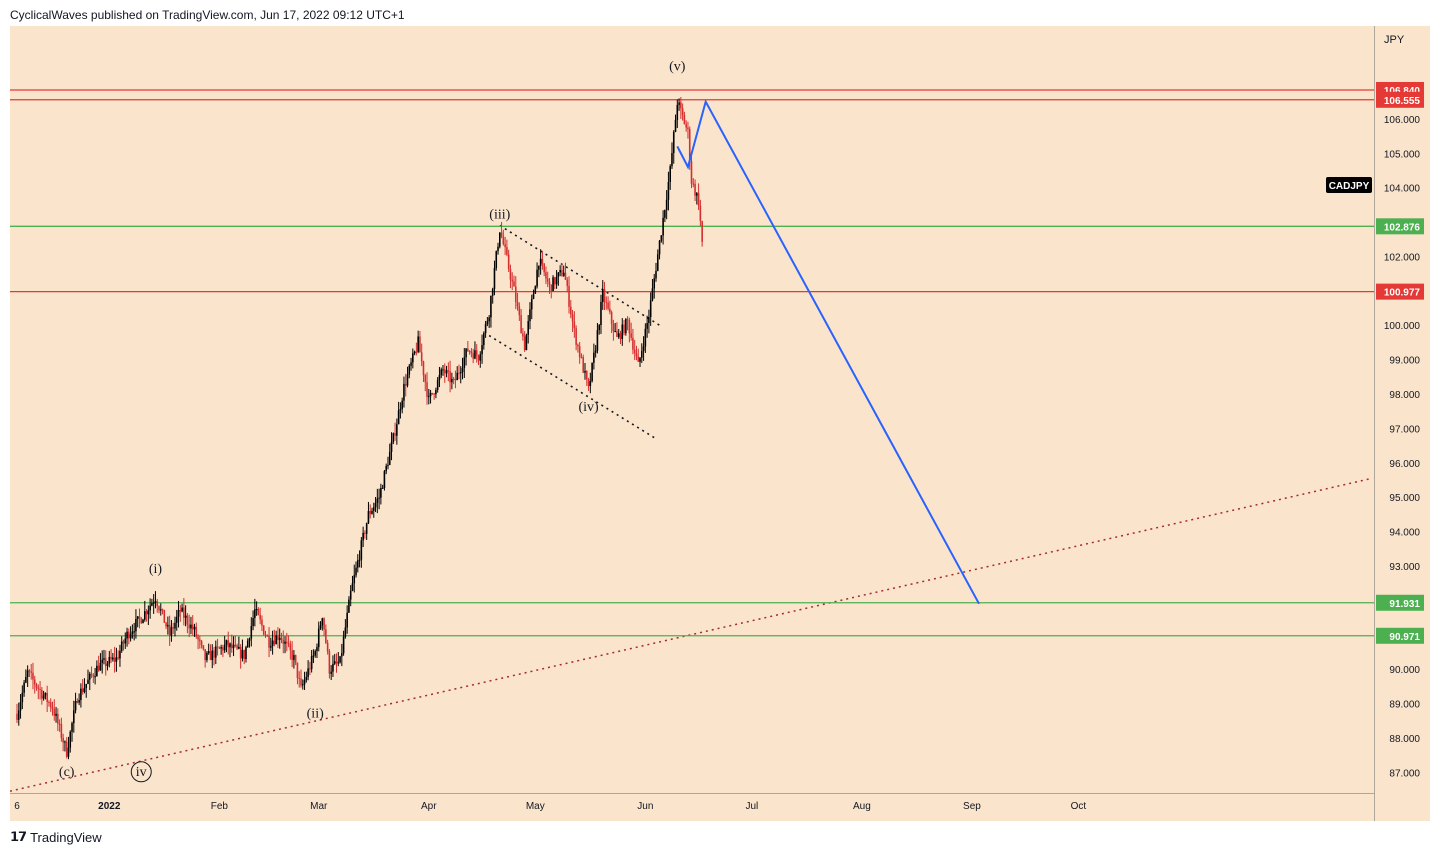 This screenshot has width=1440, height=856. What do you see at coordinates (499, 215) in the screenshot?
I see `wave-label: (iii)` at bounding box center [499, 215].